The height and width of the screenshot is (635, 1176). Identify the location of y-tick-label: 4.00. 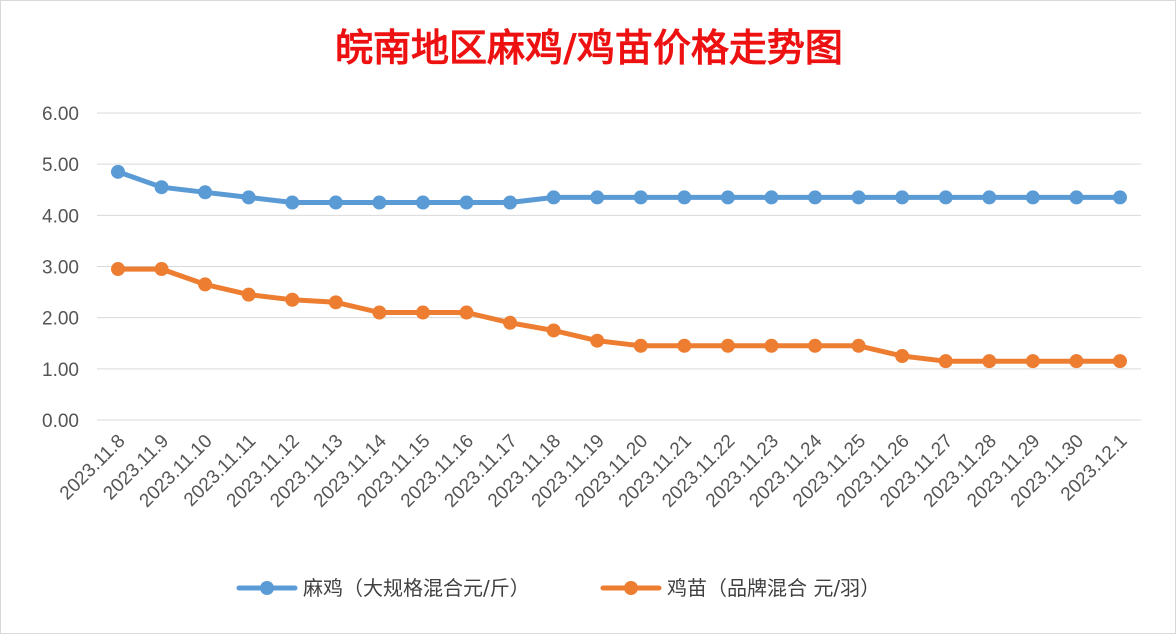
(60, 216).